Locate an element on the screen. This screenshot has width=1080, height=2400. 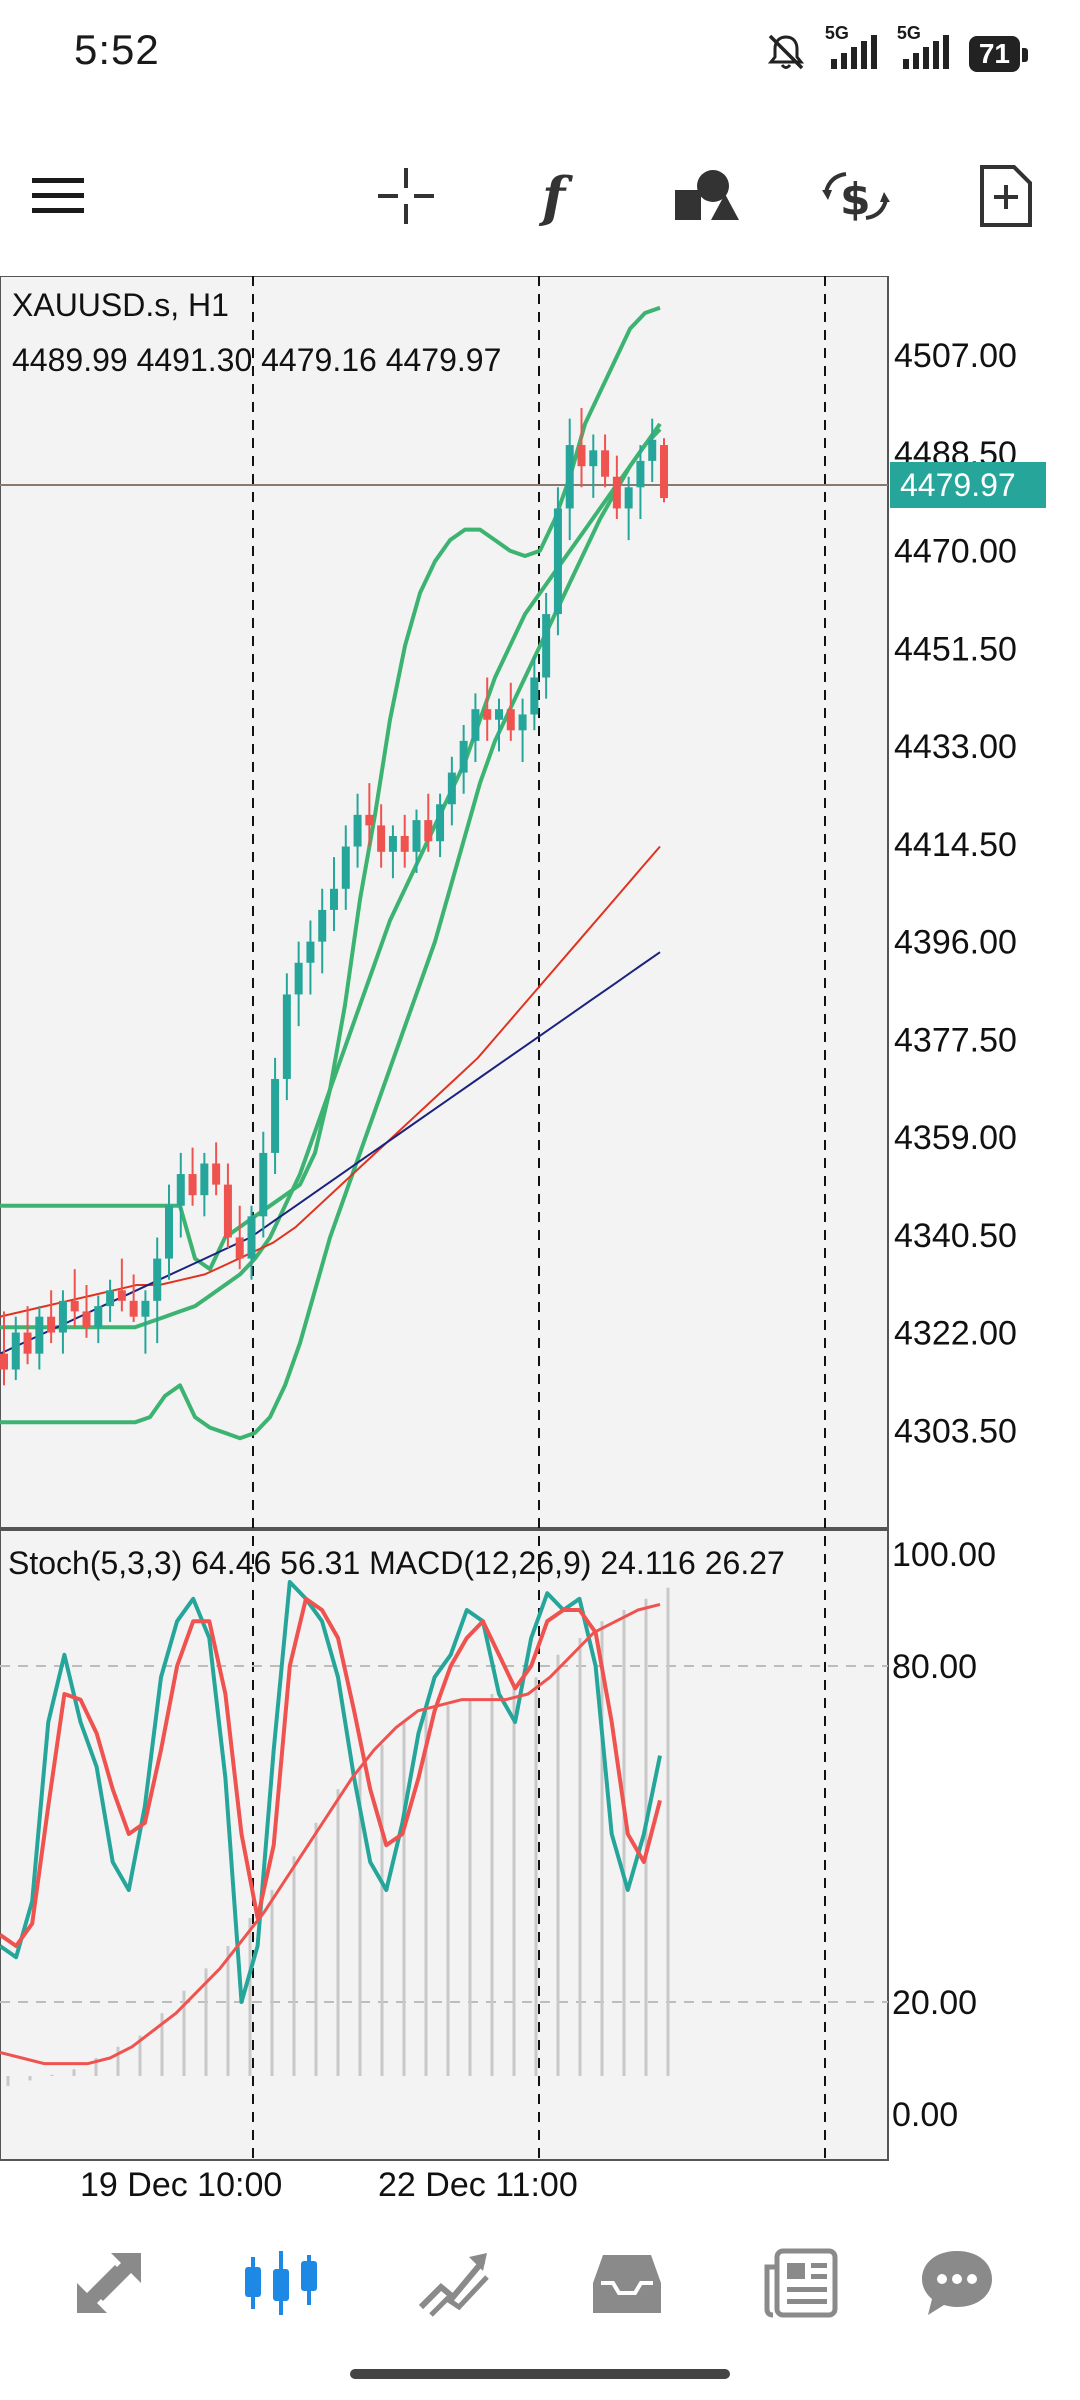
price-tick: 4451.50 is located at coordinates (955, 649).